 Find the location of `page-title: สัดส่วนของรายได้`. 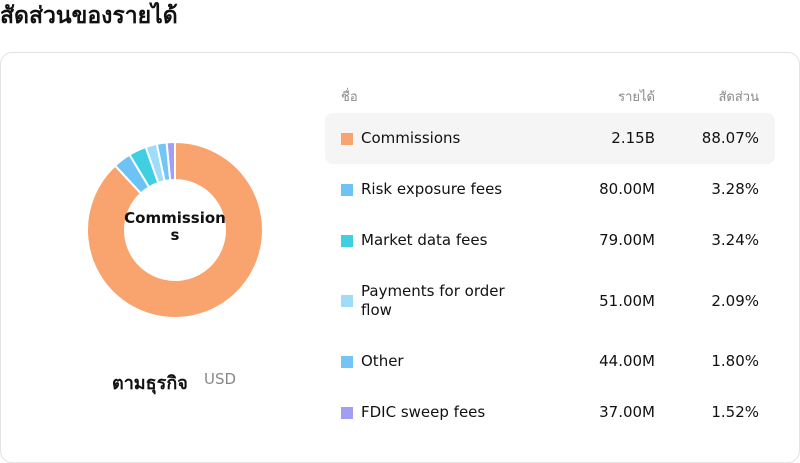

page-title: สัดส่วนของรายได้ is located at coordinates (89, 16).